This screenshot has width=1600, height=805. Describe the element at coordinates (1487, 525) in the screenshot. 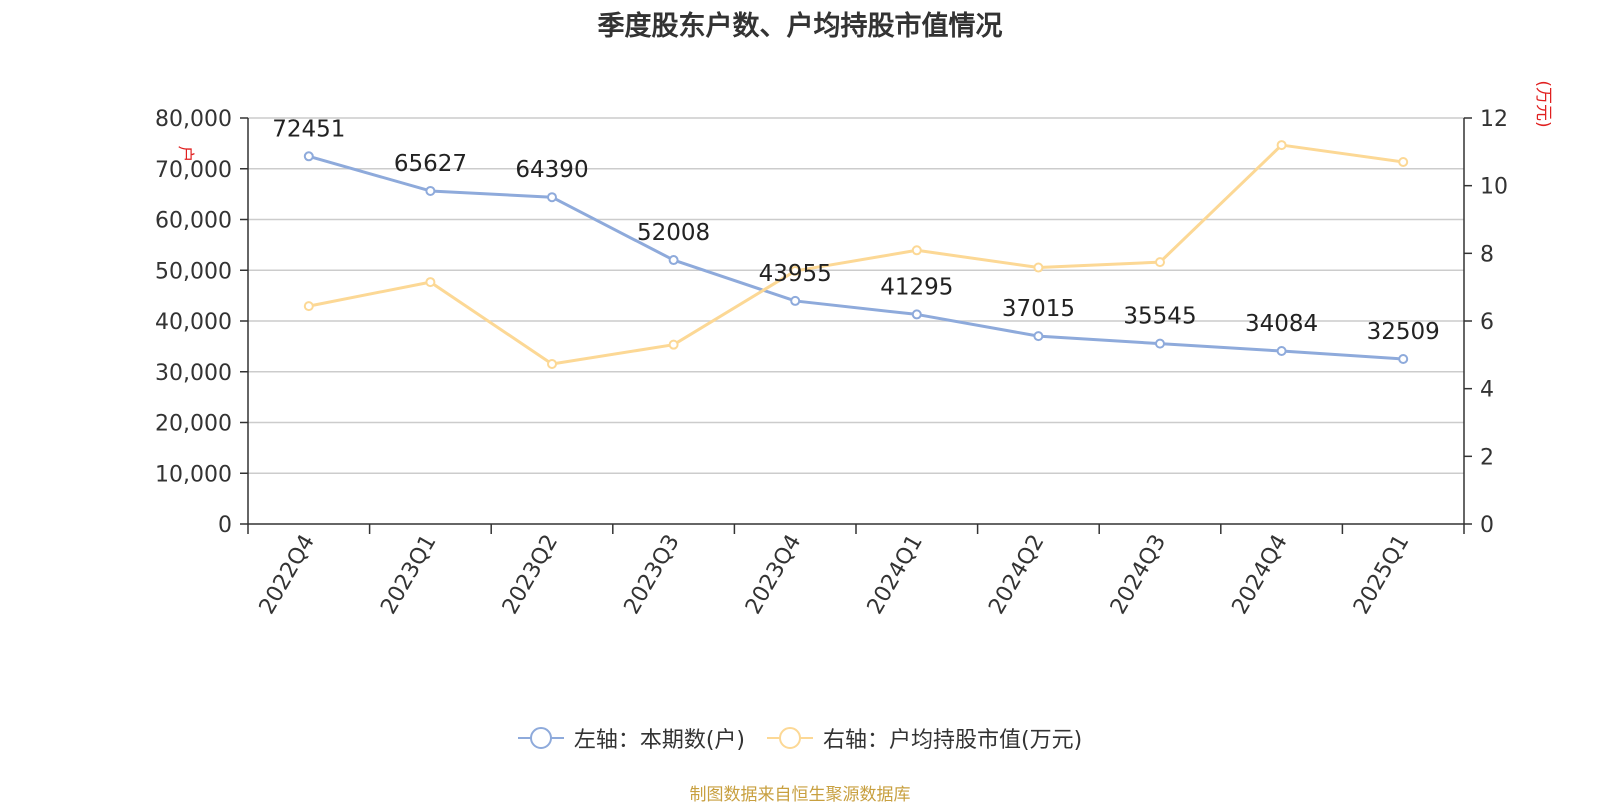

I see `right-axis-tick-label: 0` at that location.